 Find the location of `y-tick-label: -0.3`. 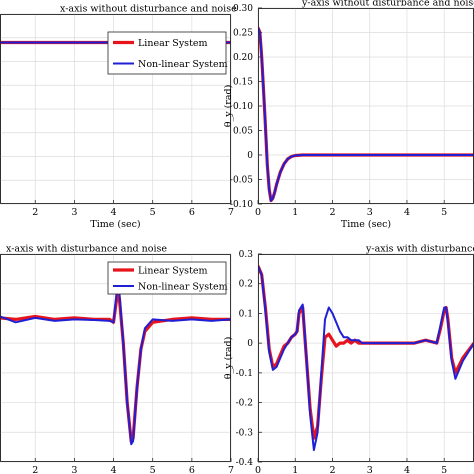

y-tick-label: -0.3 is located at coordinates (245, 433).